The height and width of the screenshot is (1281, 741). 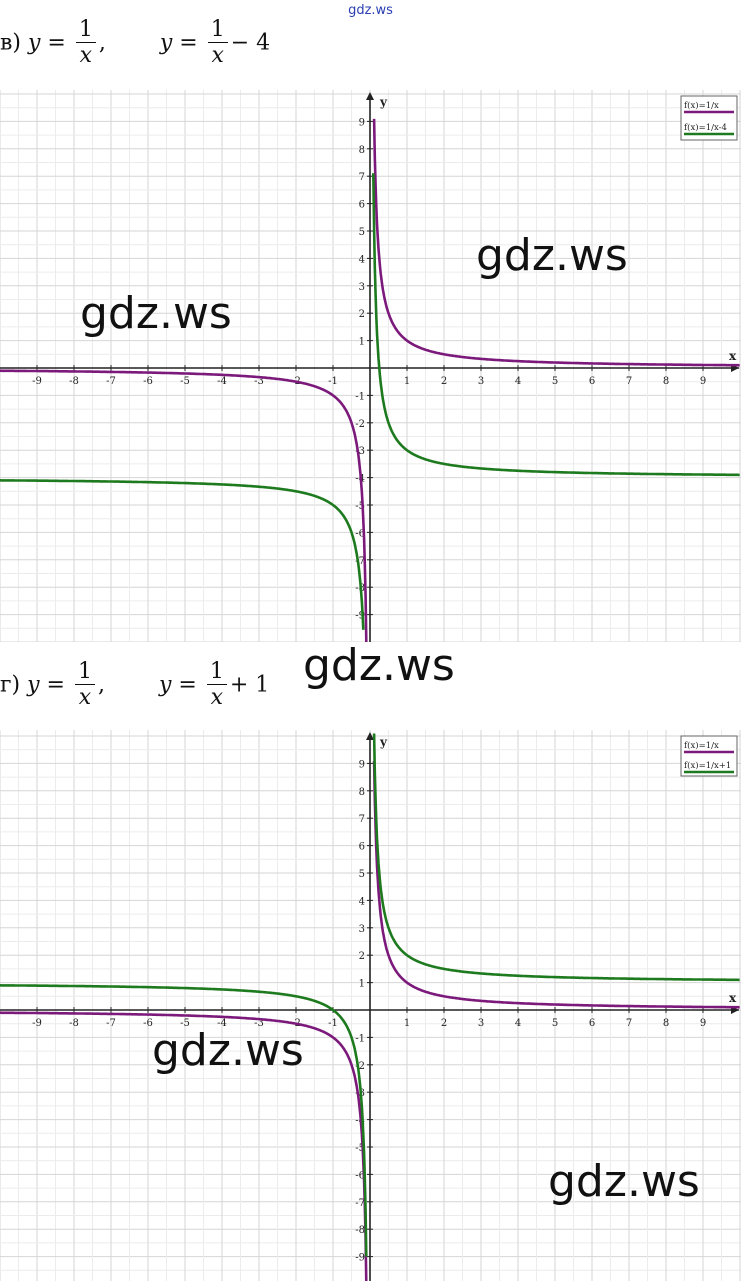 What do you see at coordinates (259, 1023) in the screenshot?
I see `x-tick-label: -3` at bounding box center [259, 1023].